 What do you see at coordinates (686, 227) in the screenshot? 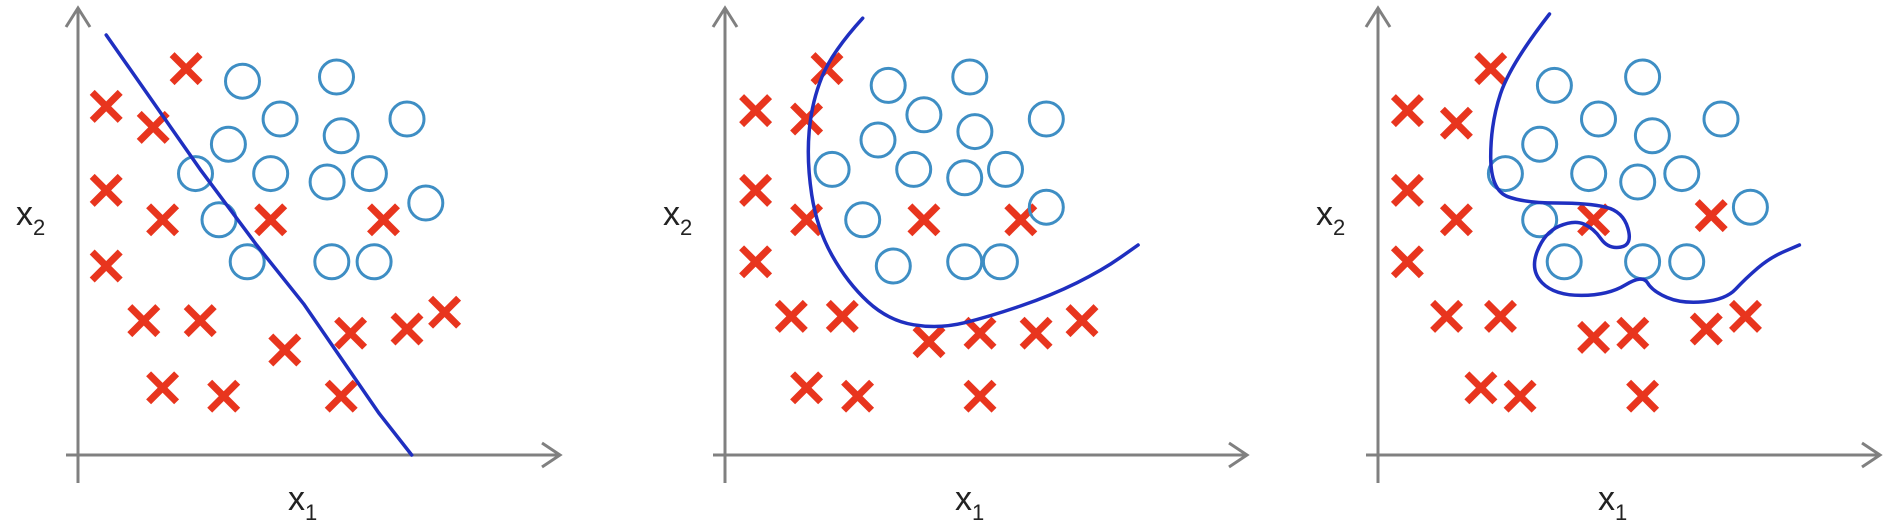
I see `y-axis-label-subscript: 2` at bounding box center [686, 227].